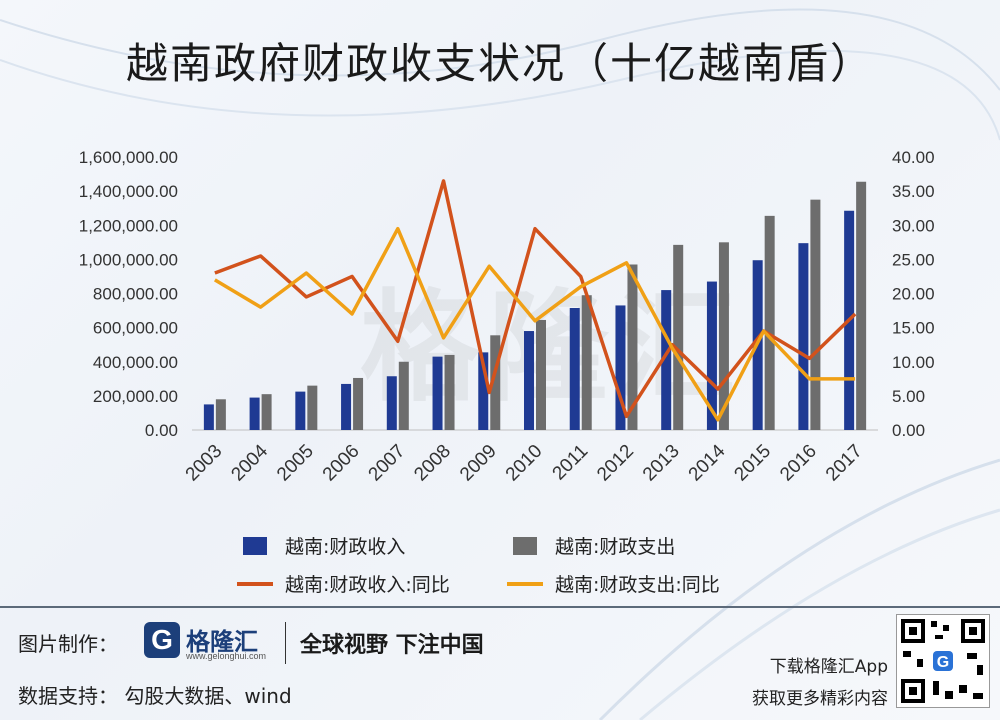 The height and width of the screenshot is (720, 1000). What do you see at coordinates (707, 462) in the screenshot?
I see `x-tick-label: 2014` at bounding box center [707, 462].